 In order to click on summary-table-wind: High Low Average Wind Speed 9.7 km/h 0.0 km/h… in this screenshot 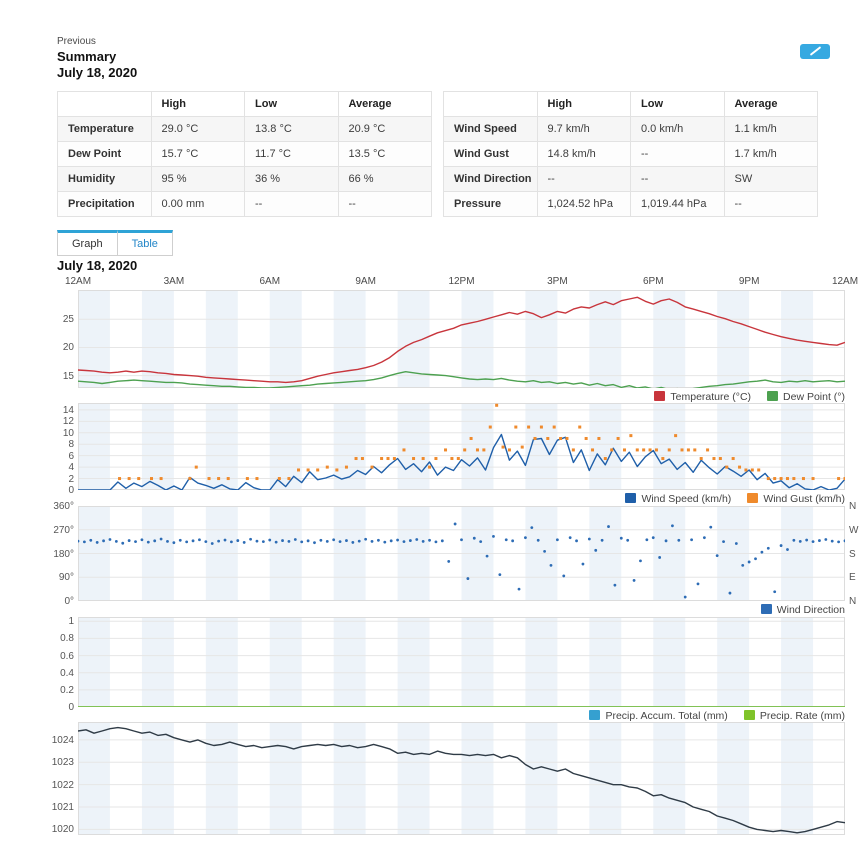, I will do `click(630, 154)`.